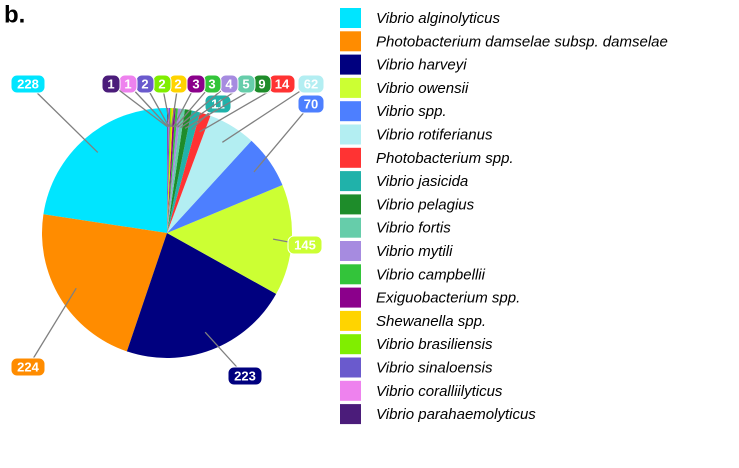 Image resolution: width=739 pixels, height=468 pixels. I want to click on value-label: 5, so click(245, 83).